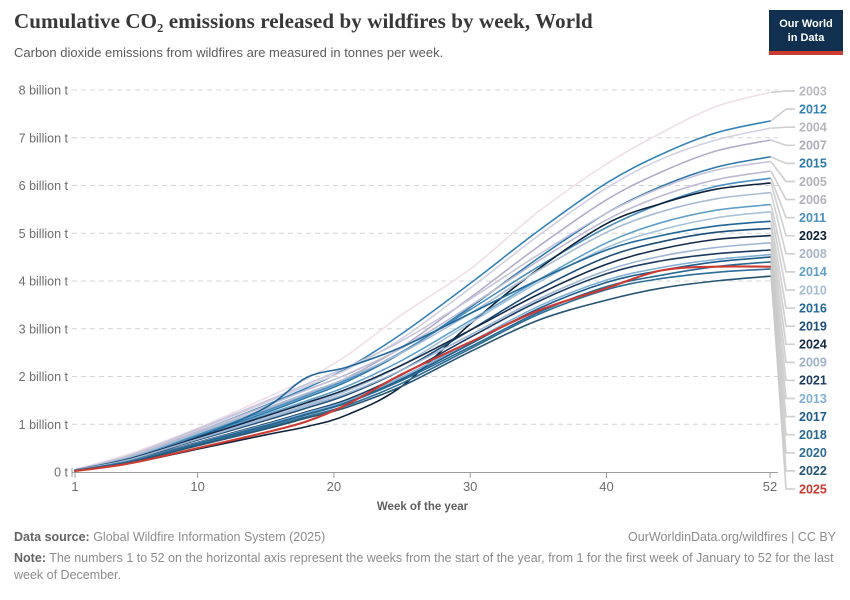 The image size is (850, 600). What do you see at coordinates (812, 218) in the screenshot?
I see `year-label-2011: 2011` at bounding box center [812, 218].